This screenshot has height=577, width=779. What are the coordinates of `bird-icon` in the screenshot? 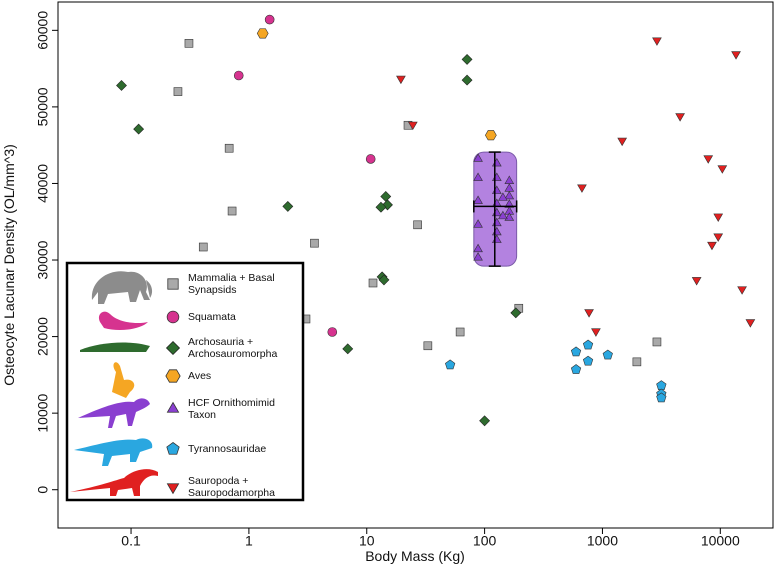 It's located at (123, 380).